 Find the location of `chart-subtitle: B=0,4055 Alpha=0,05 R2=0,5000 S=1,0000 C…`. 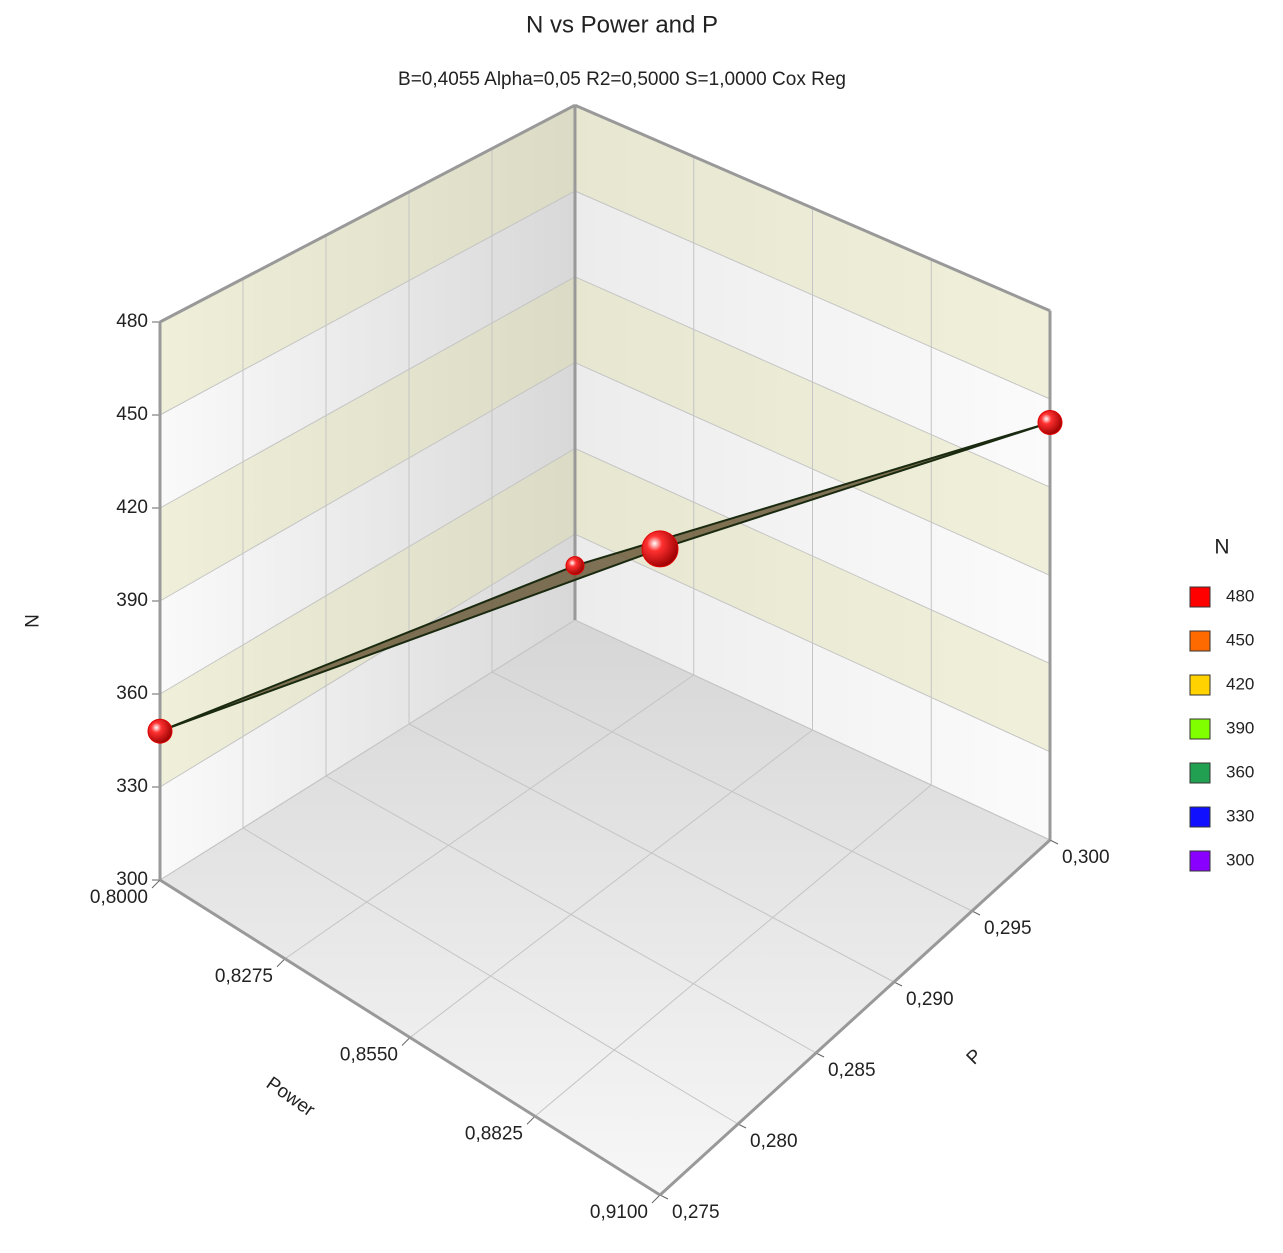

chart-subtitle: B=0,4055 Alpha=0,05 R2=0,5000 S=1,0000 C… is located at coordinates (622, 79).